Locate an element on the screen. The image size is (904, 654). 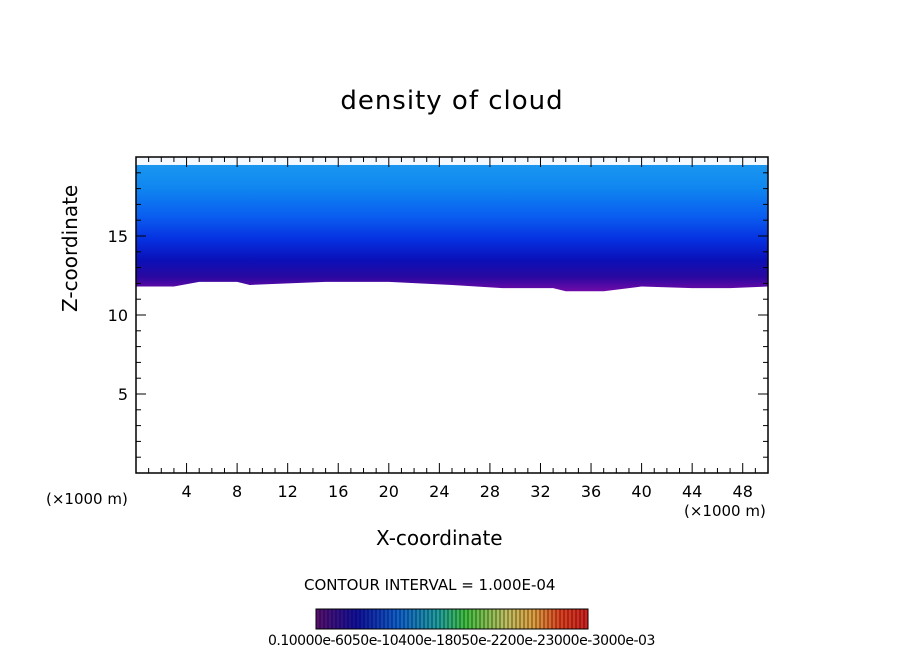
x-tick-label: 16 is located at coordinates (338, 491).